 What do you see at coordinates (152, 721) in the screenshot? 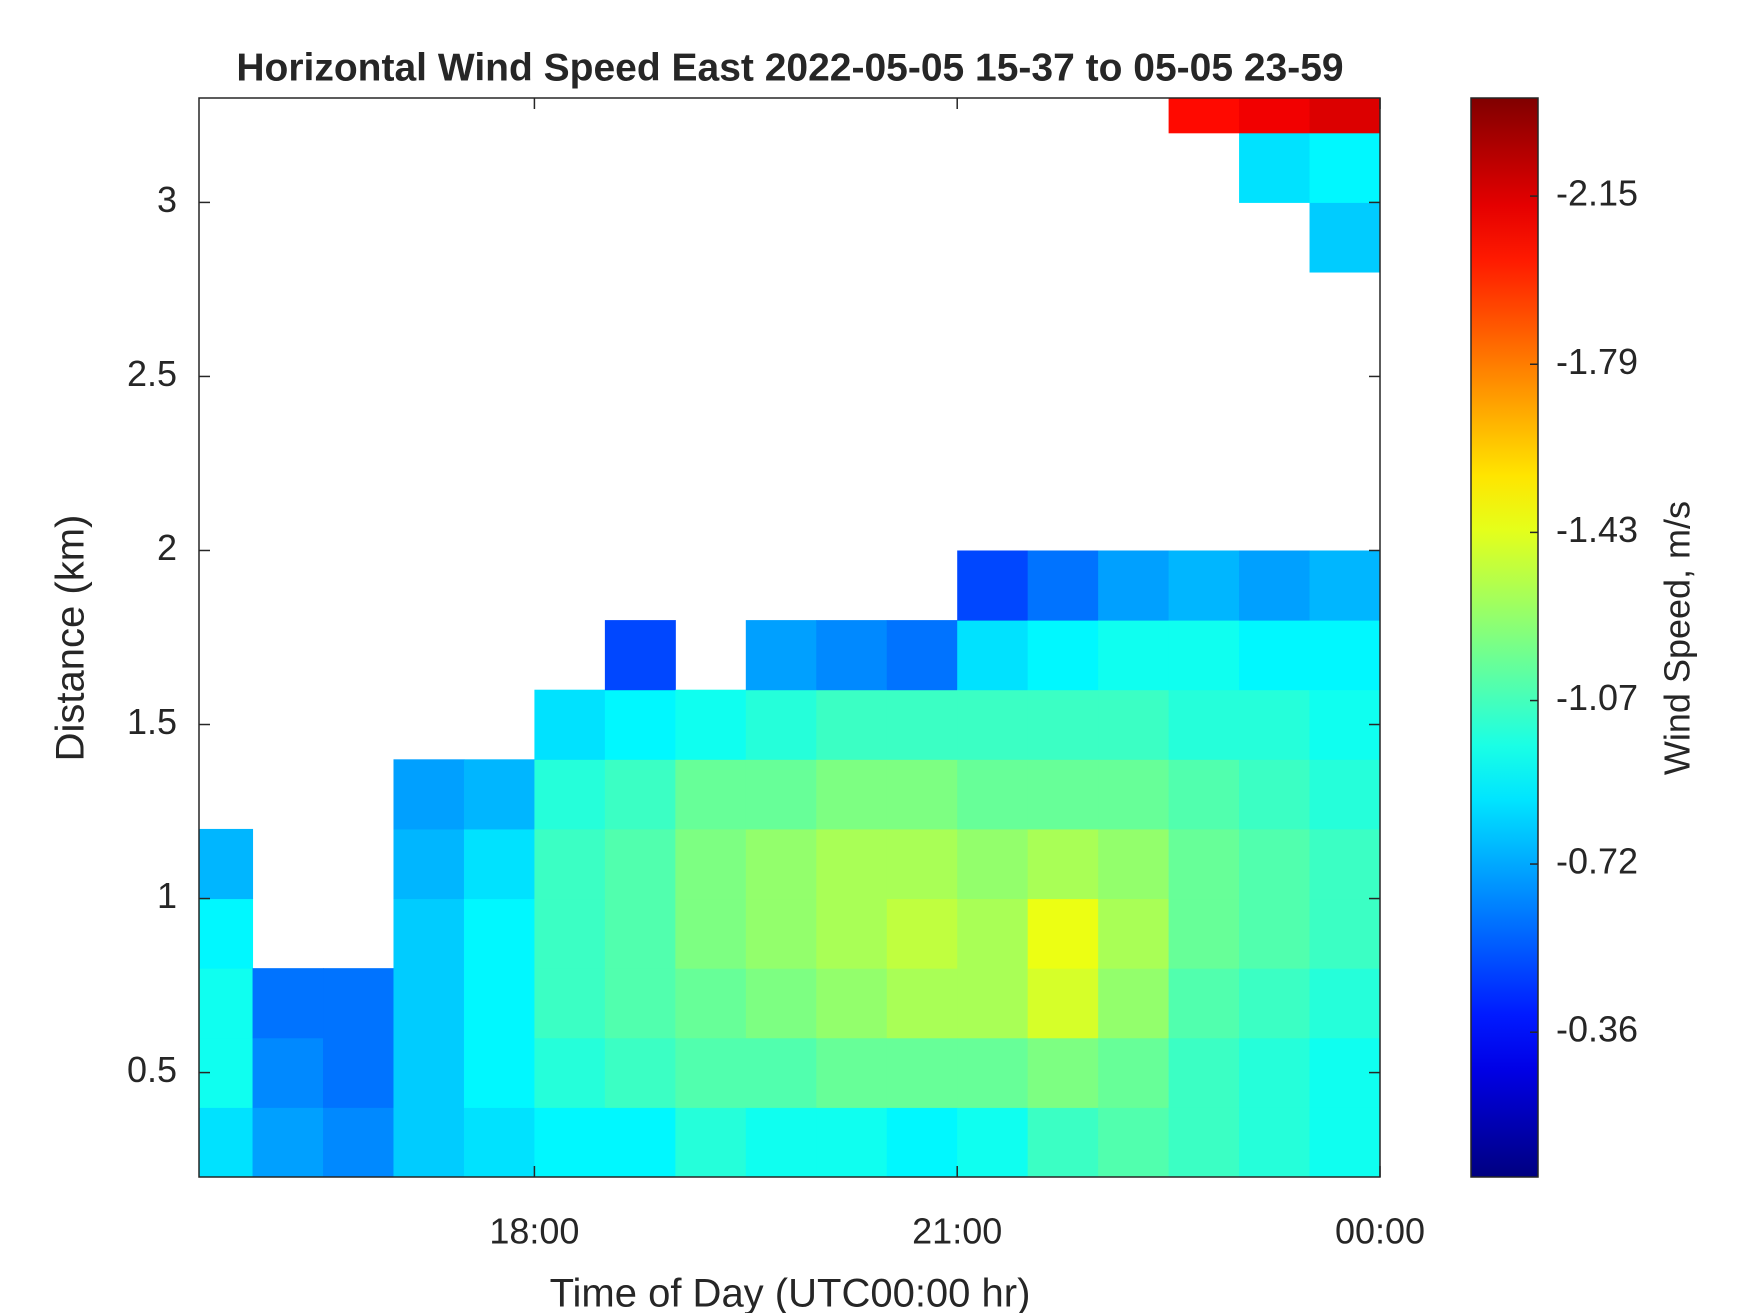
I see `y-tick-label: 1.5` at bounding box center [152, 721].